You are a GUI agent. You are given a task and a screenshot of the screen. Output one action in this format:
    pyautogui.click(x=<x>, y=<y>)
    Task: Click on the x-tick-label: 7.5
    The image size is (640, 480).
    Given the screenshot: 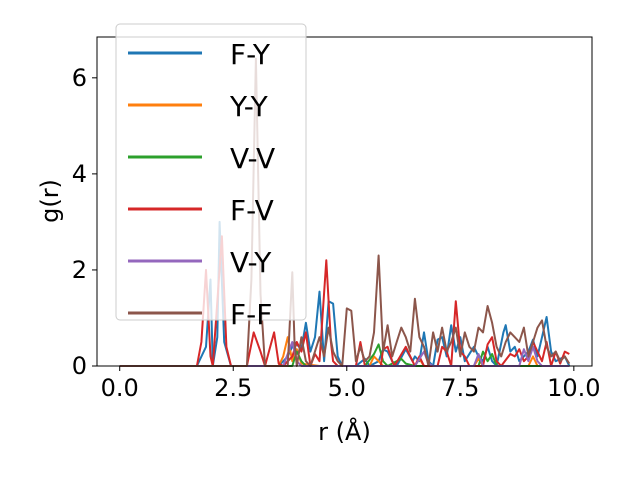 What is the action you would take?
    pyautogui.click(x=460, y=388)
    